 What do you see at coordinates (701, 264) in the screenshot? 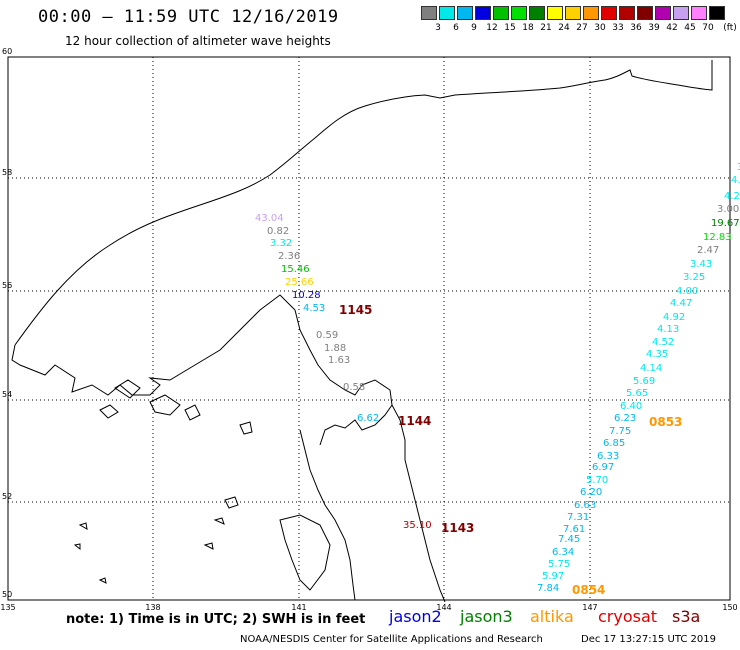
I see `wave-height-label: 3.43` at bounding box center [701, 264].